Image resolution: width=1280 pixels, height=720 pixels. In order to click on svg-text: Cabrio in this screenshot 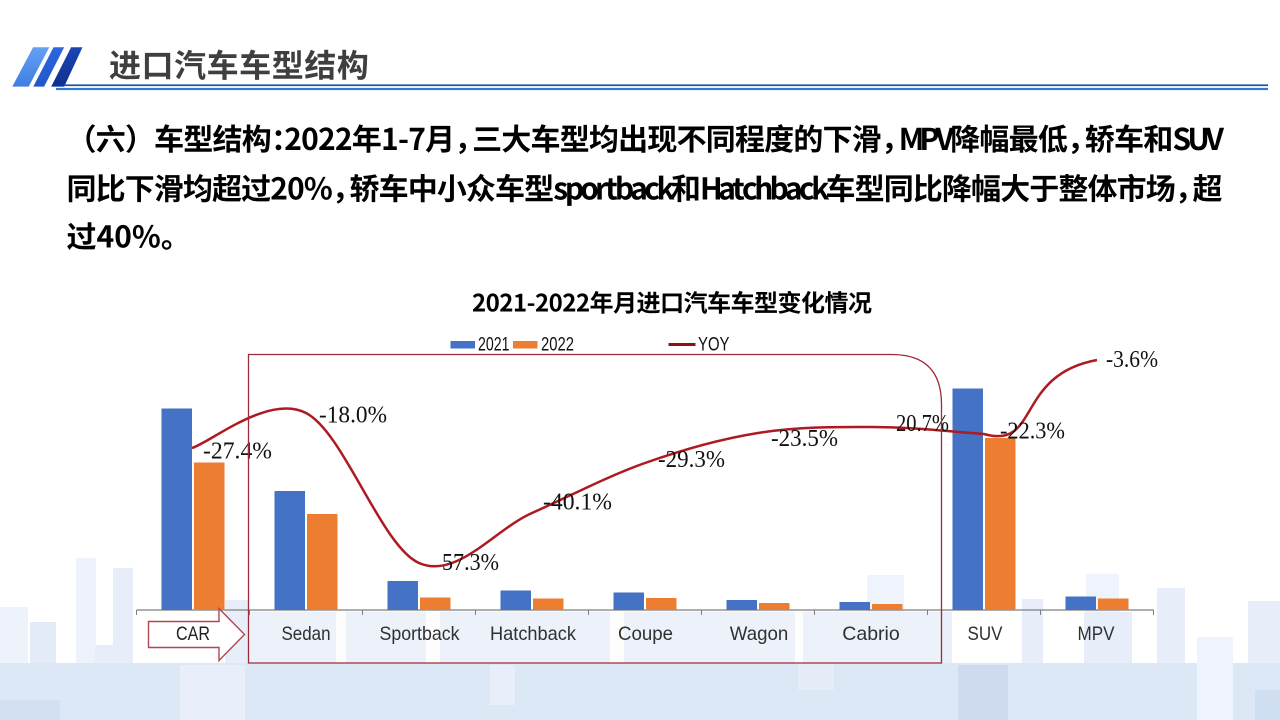, I will do `click(871, 634)`.